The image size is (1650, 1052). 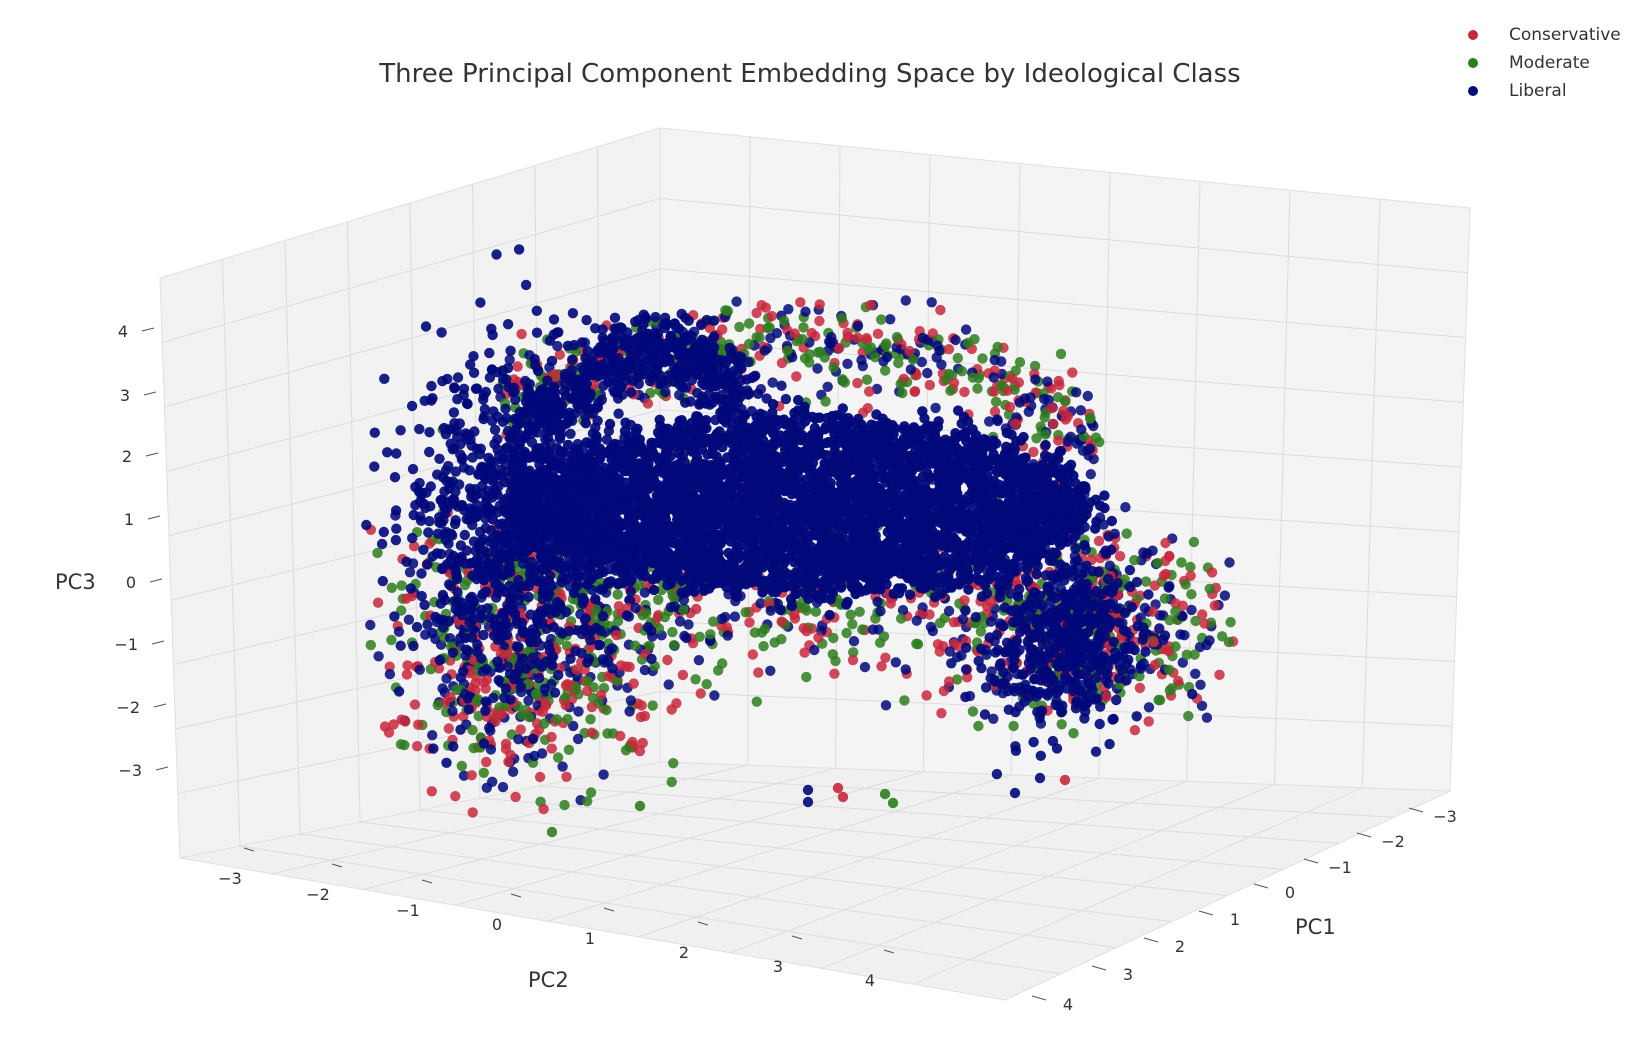 I want to click on x-tick-label: −1, so click(x=1340, y=867).